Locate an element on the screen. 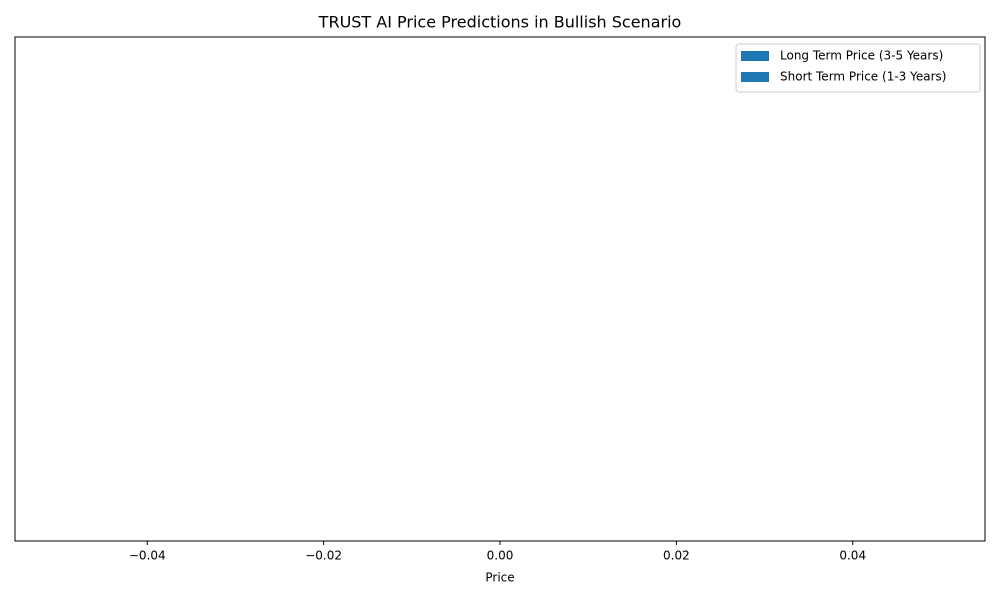 The height and width of the screenshot is (600, 1000). legend-box is located at coordinates (858, 68).